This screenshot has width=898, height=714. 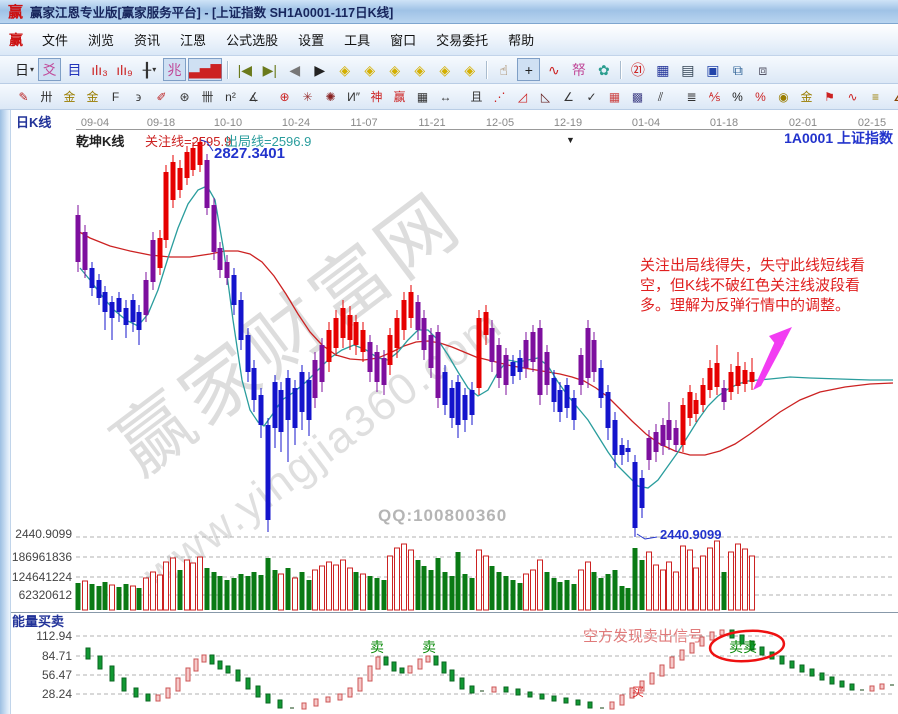 I want to click on pillar-tool-button: 且, so click(x=476, y=97).